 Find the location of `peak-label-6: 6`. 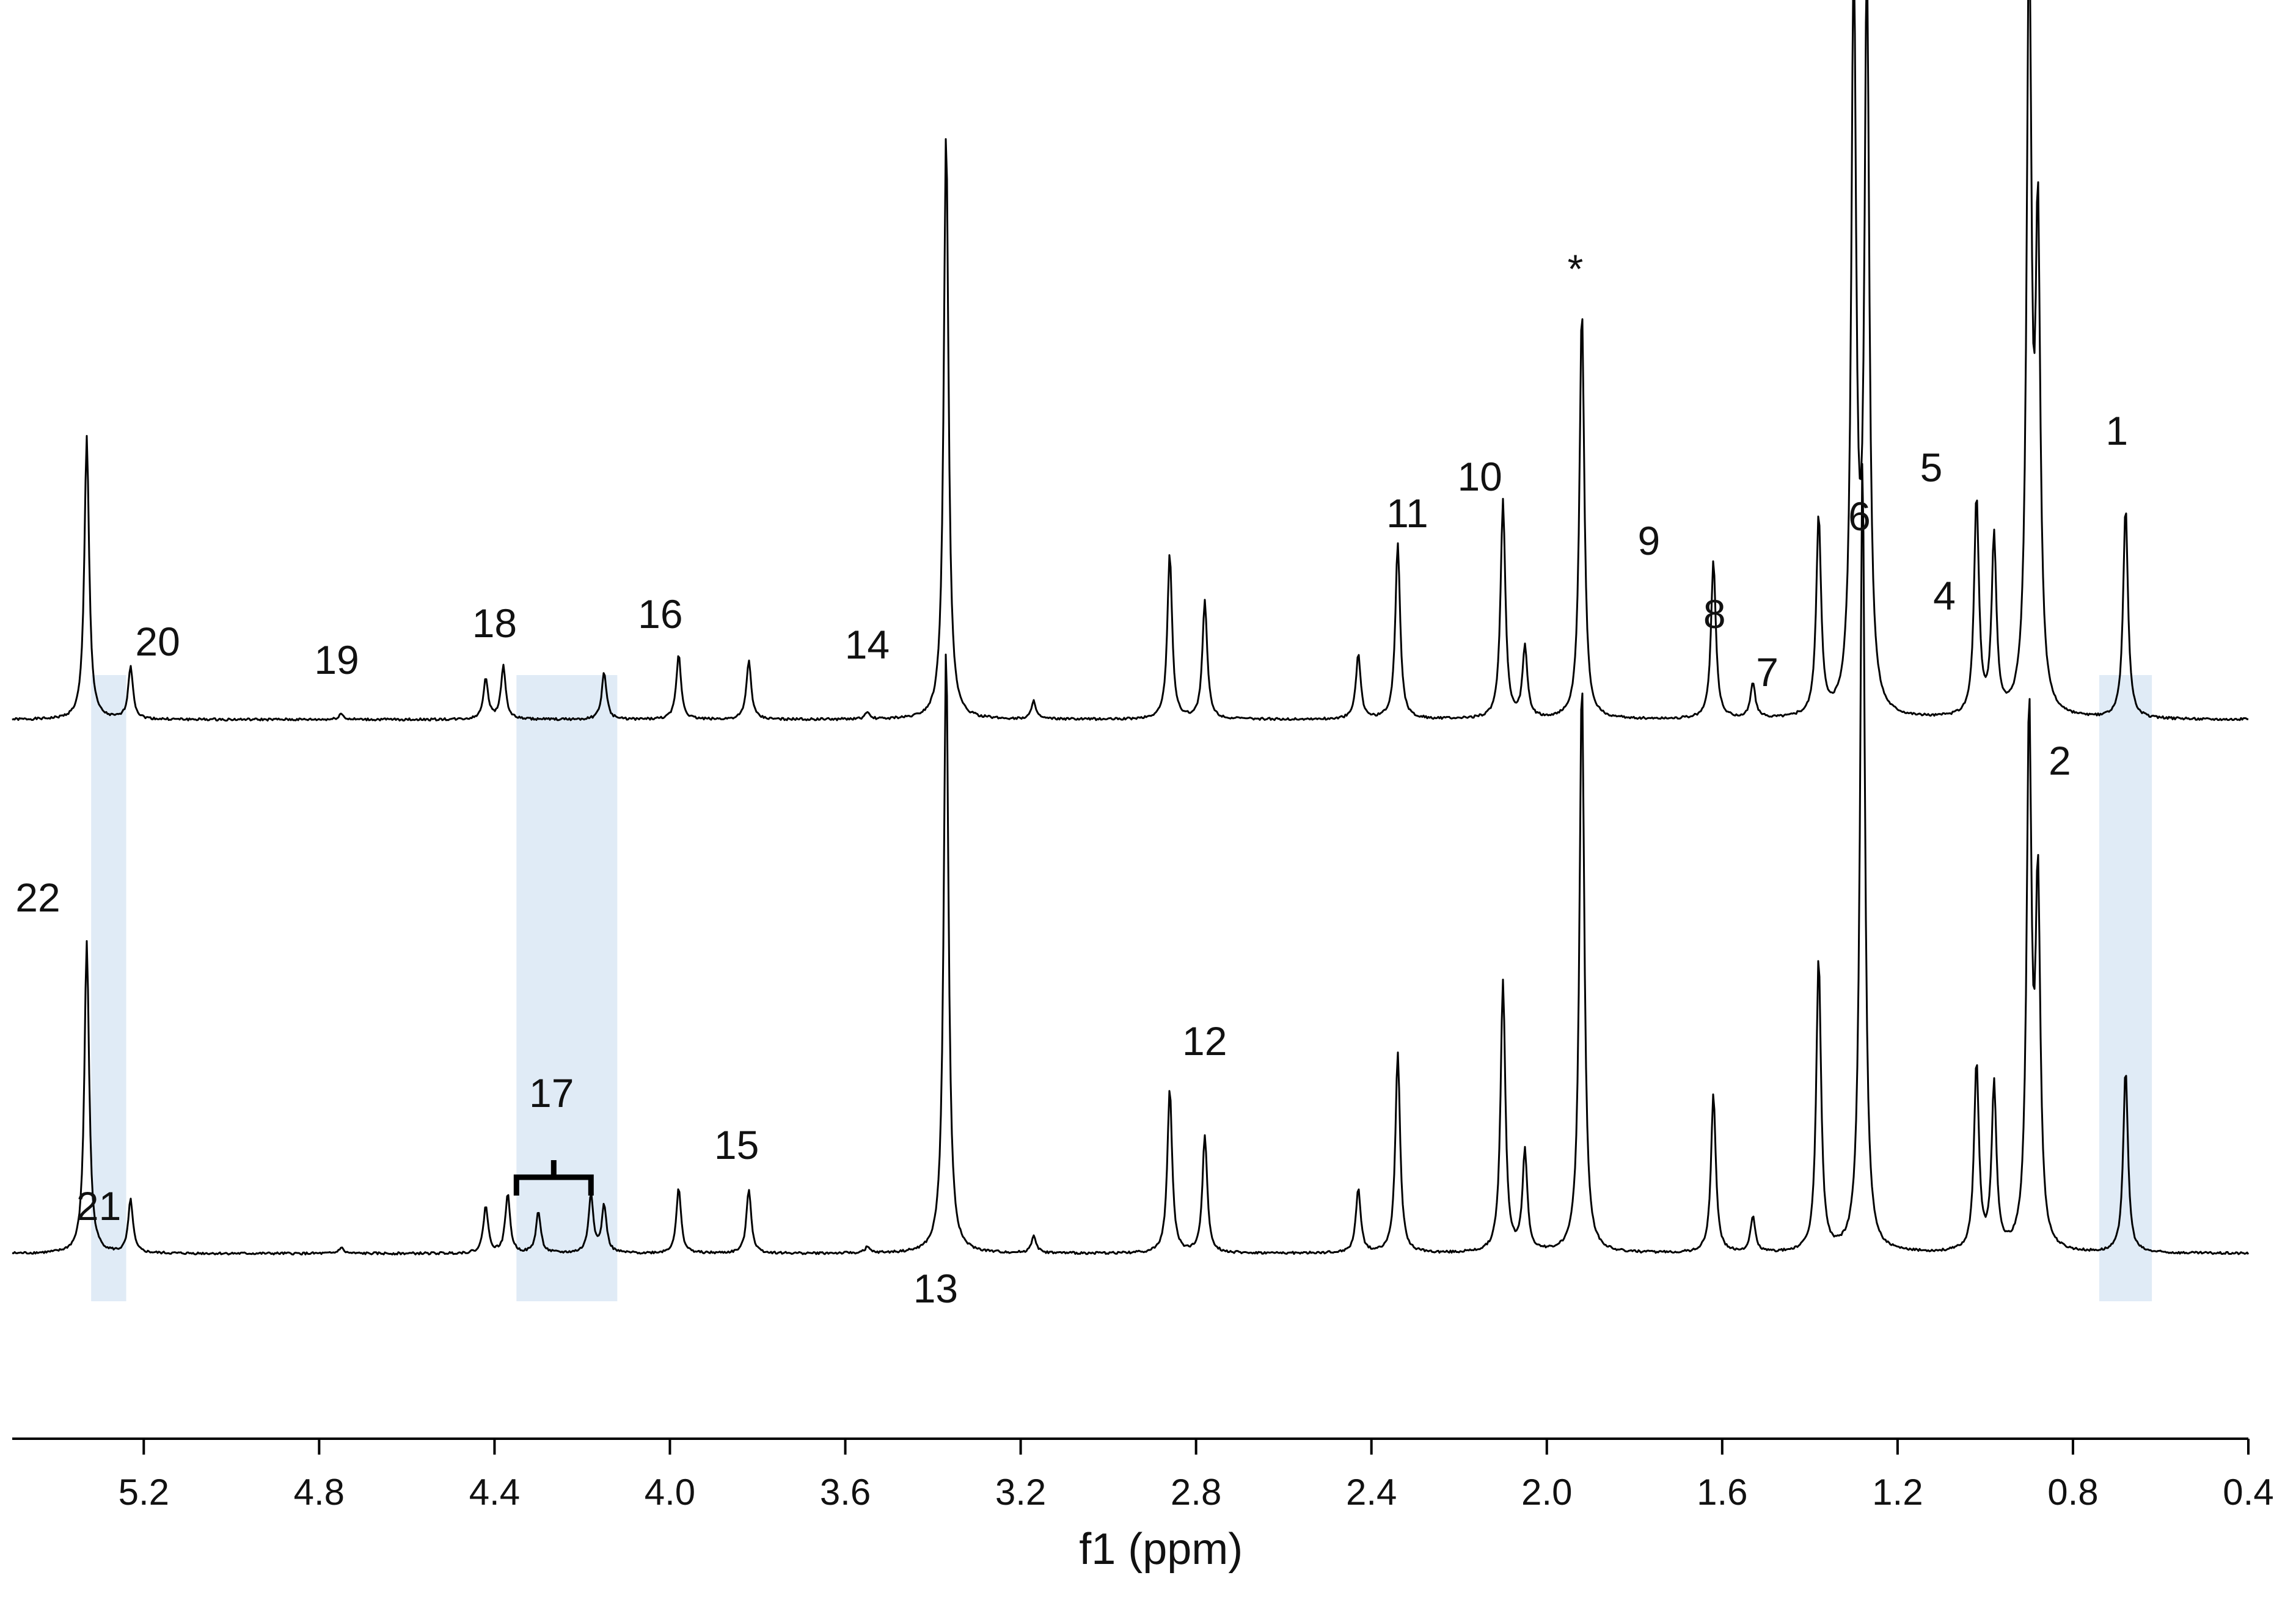

peak-label-6: 6 is located at coordinates (1859, 516).